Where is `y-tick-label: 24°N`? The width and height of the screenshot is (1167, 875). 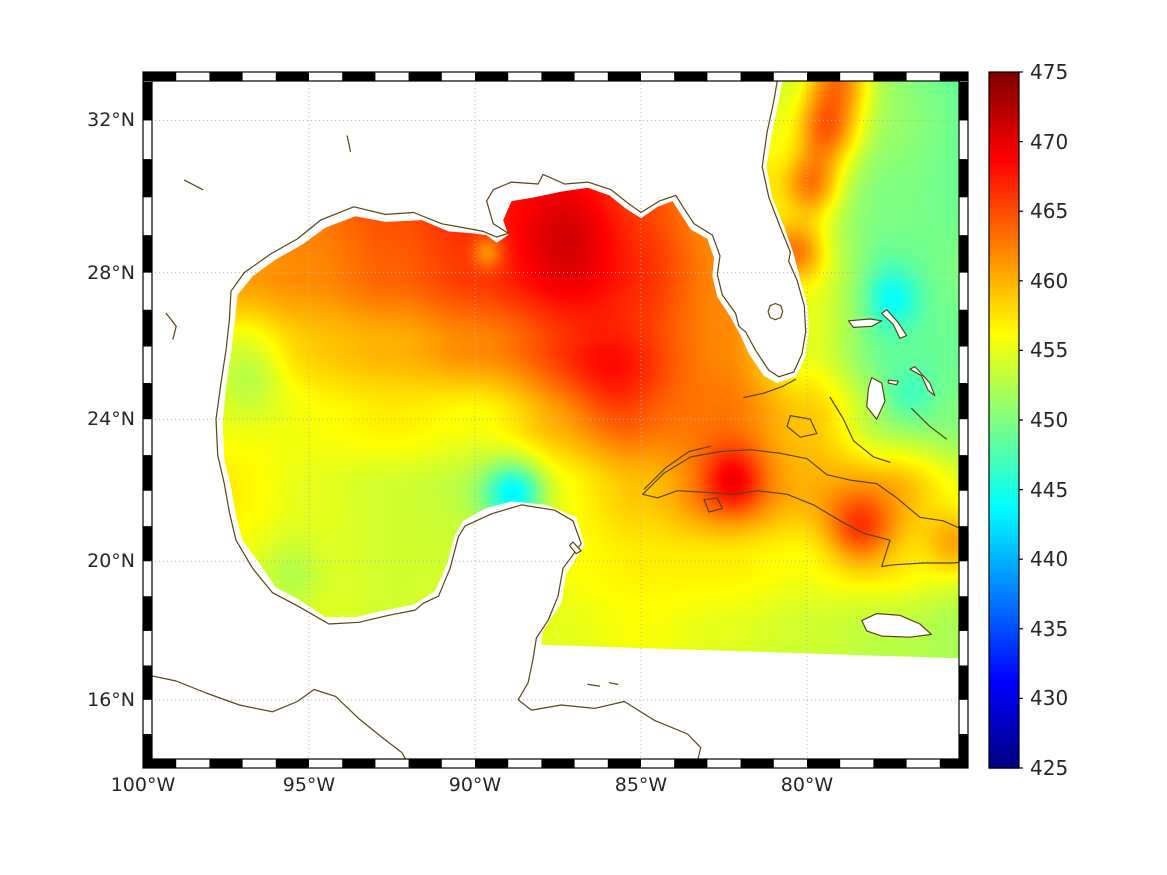
y-tick-label: 24°N is located at coordinates (111, 419).